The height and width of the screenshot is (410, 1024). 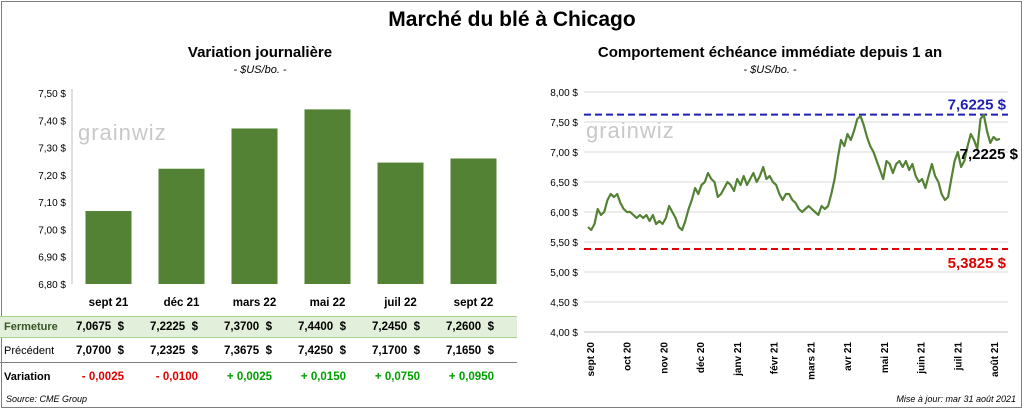 What do you see at coordinates (564, 273) in the screenshot?
I see `y-tick-label: 5,00 $` at bounding box center [564, 273].